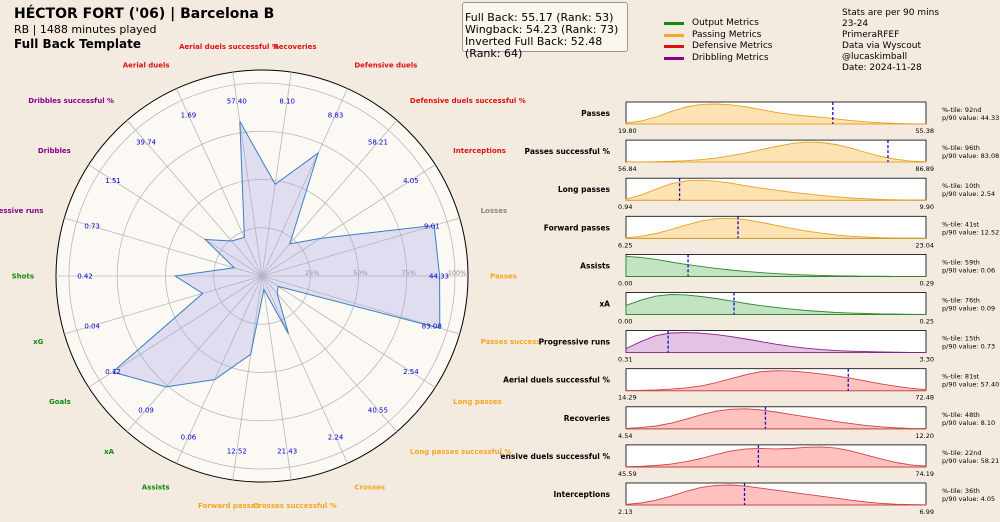 The image size is (1000, 522). What do you see at coordinates (924, 169) in the screenshot?
I see `dist-max-label: 86.89` at bounding box center [924, 169].